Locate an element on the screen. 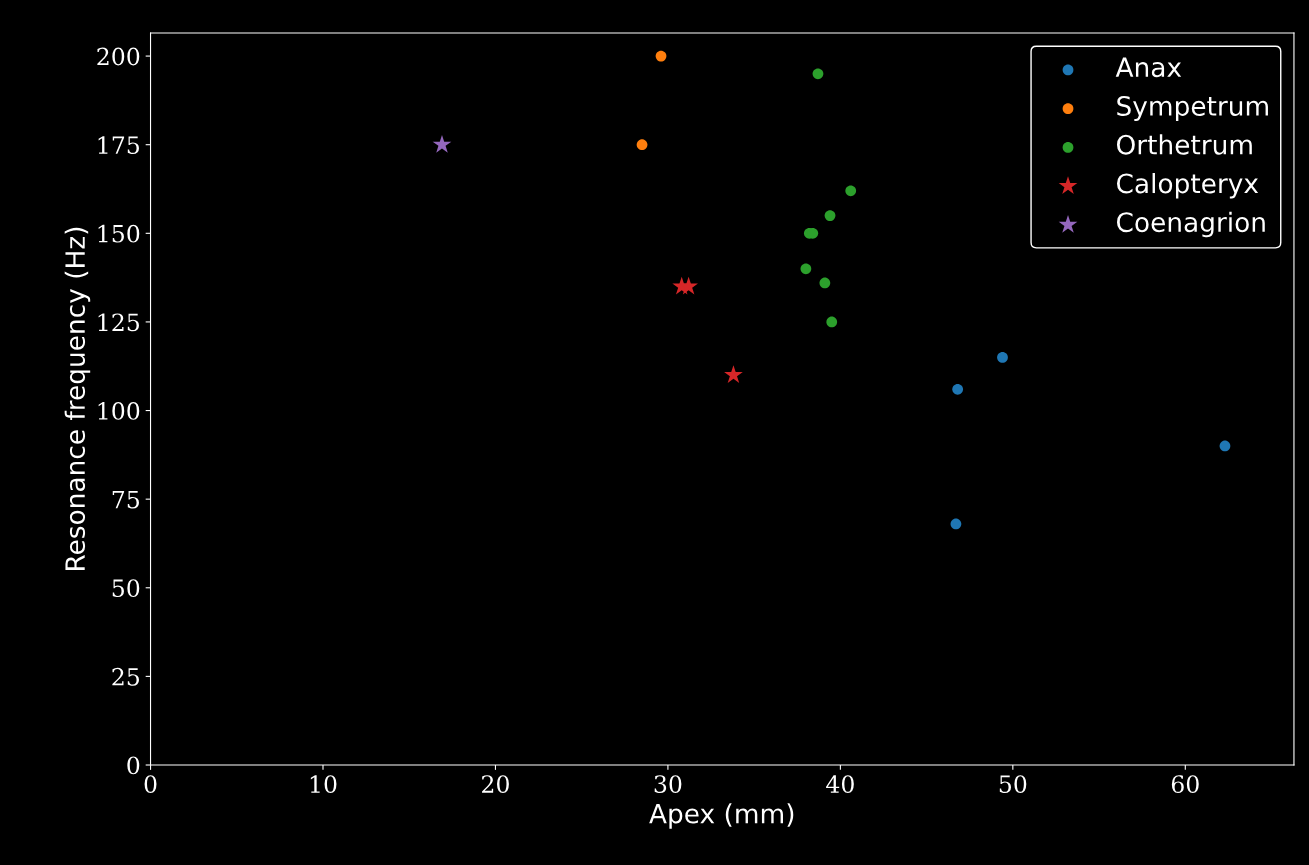  legend-label: Sympetrum is located at coordinates (1192, 108).